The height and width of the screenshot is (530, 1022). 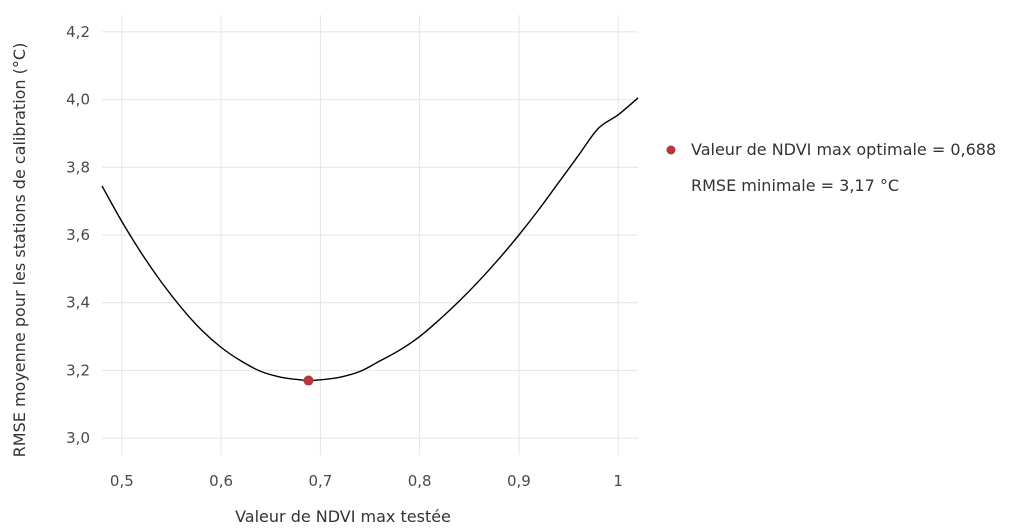 What do you see at coordinates (78, 100) in the screenshot?
I see `y-tick-label: 4,0` at bounding box center [78, 100].